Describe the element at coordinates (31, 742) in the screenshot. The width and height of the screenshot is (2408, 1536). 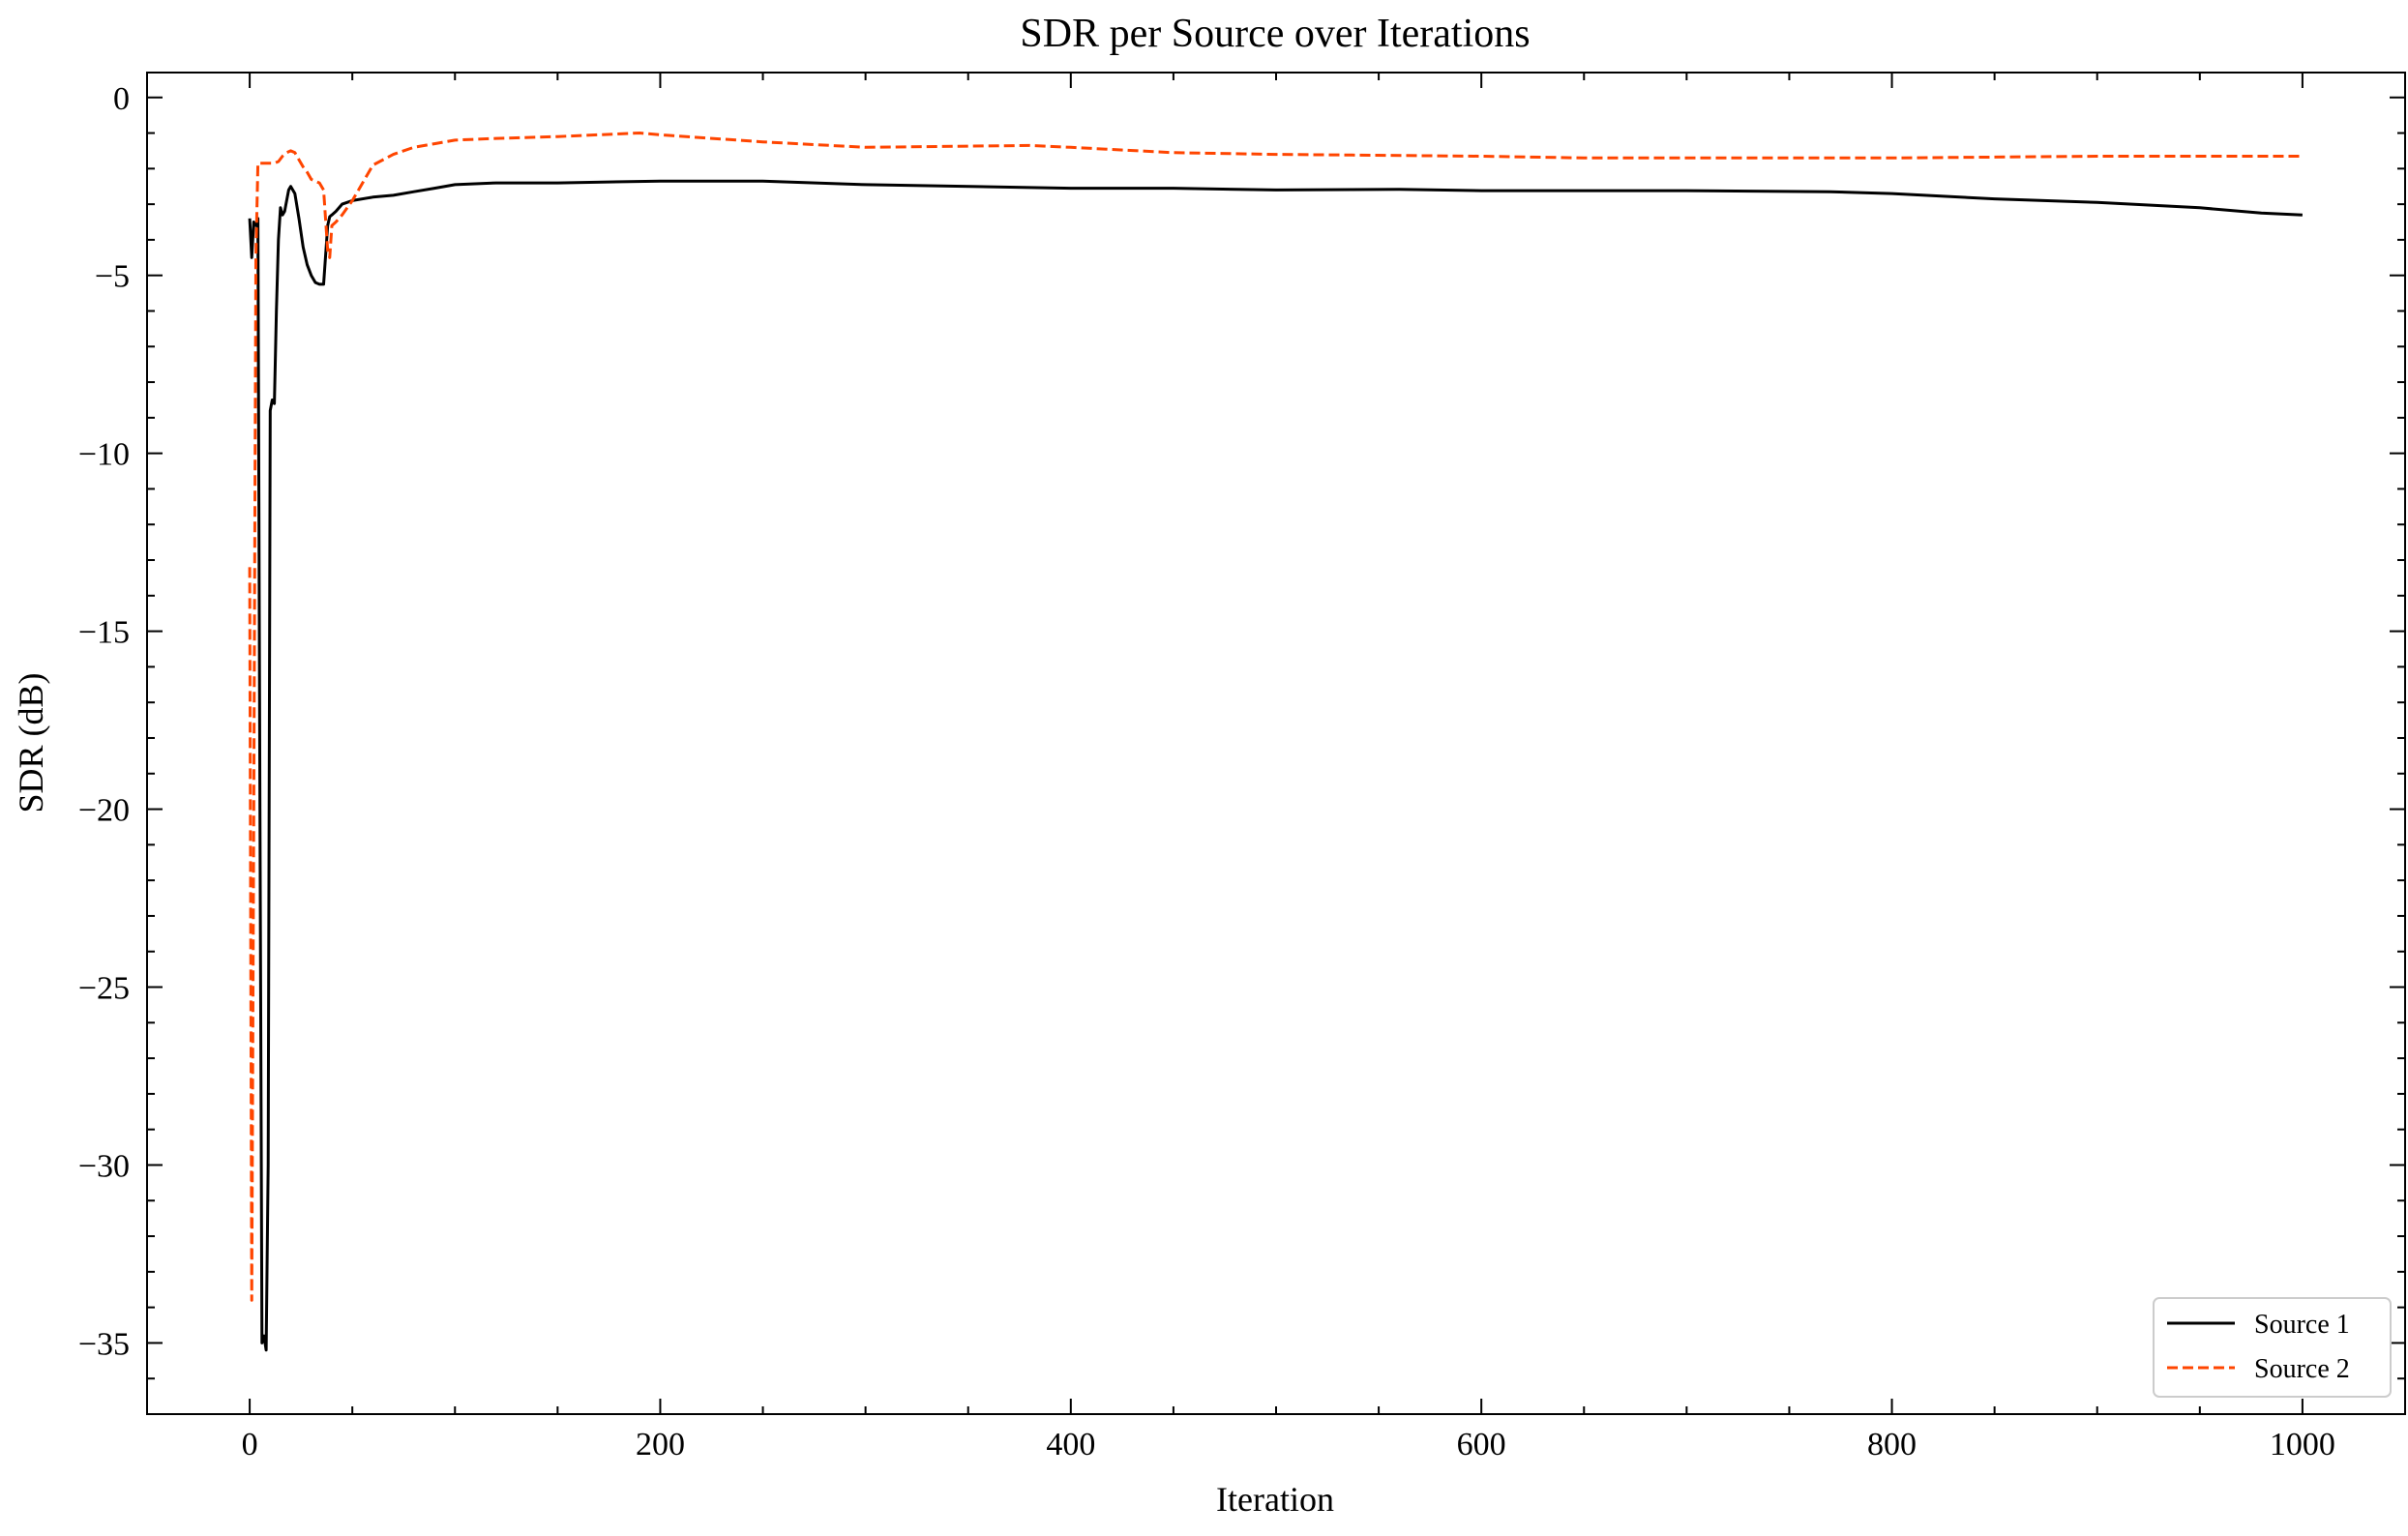
I see `y-axis-label: SDR (dB)` at that location.